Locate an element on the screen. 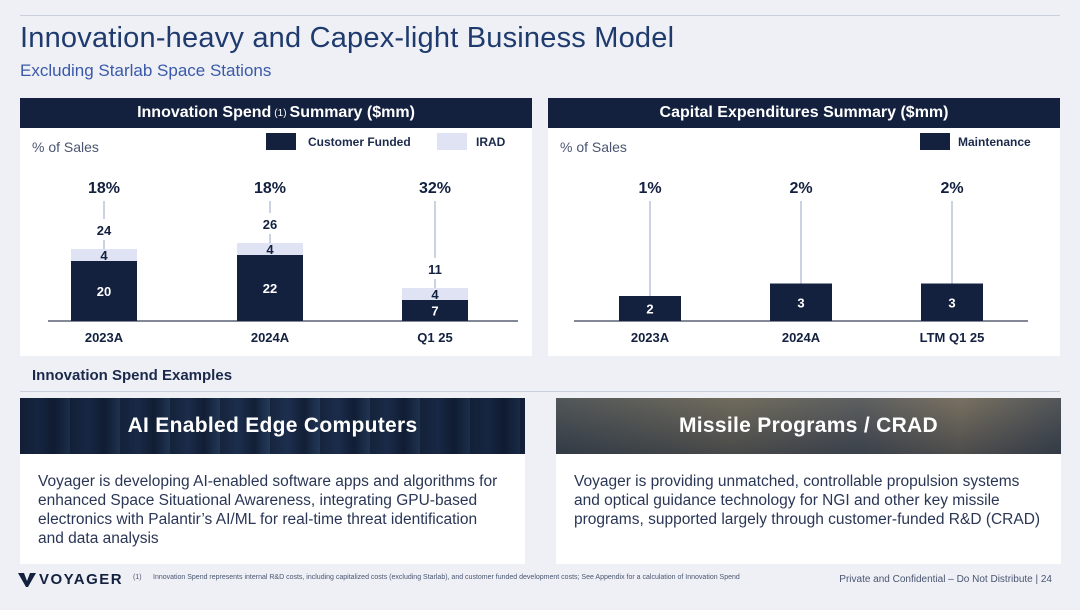 Image resolution: width=1080 pixels, height=610 pixels. ai-edge-banner: AI Enabled Edge Computers is located at coordinates (272, 426).